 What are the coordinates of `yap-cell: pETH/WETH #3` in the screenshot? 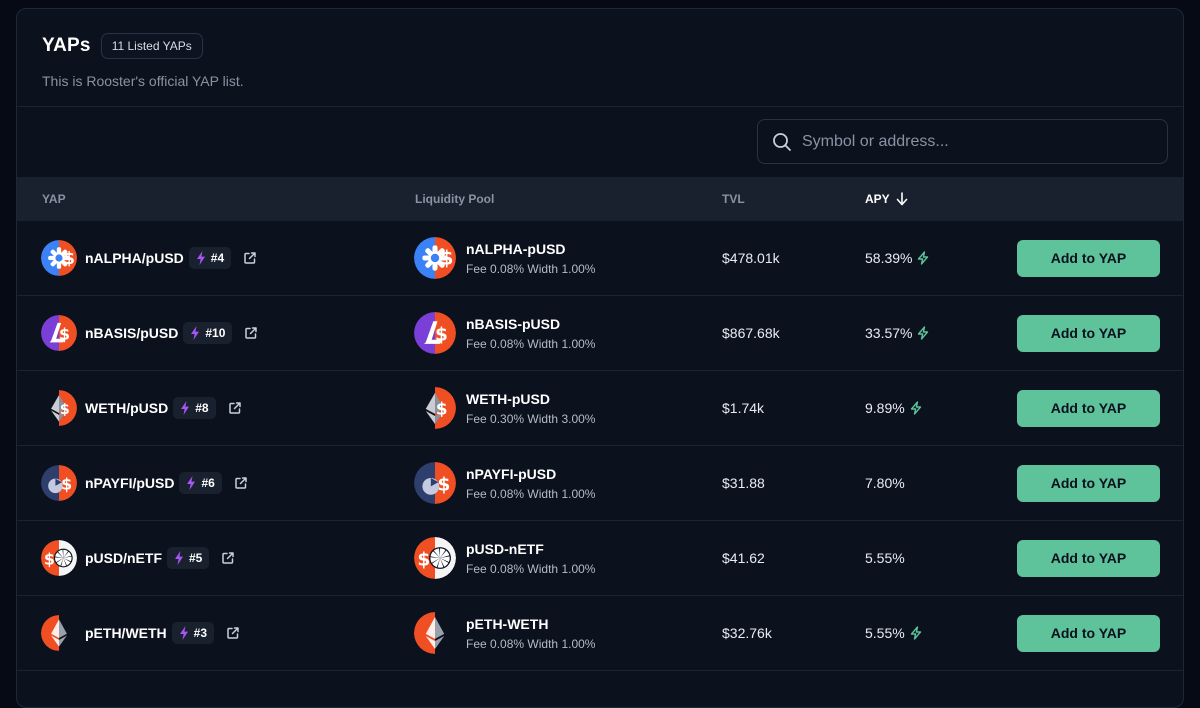 It's located at (140, 633).